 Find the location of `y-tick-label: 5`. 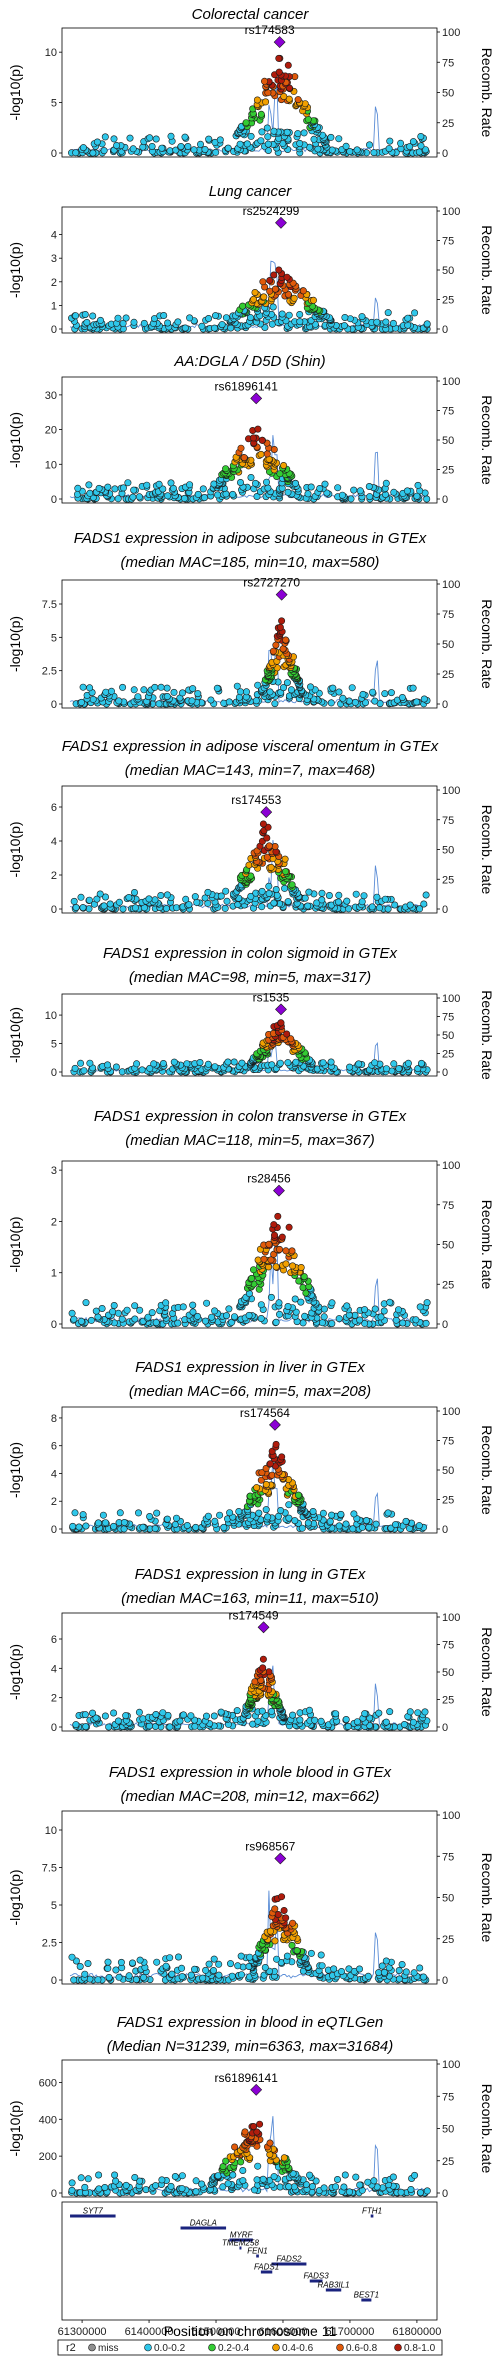

y-tick-label: 5 is located at coordinates (54, 104).